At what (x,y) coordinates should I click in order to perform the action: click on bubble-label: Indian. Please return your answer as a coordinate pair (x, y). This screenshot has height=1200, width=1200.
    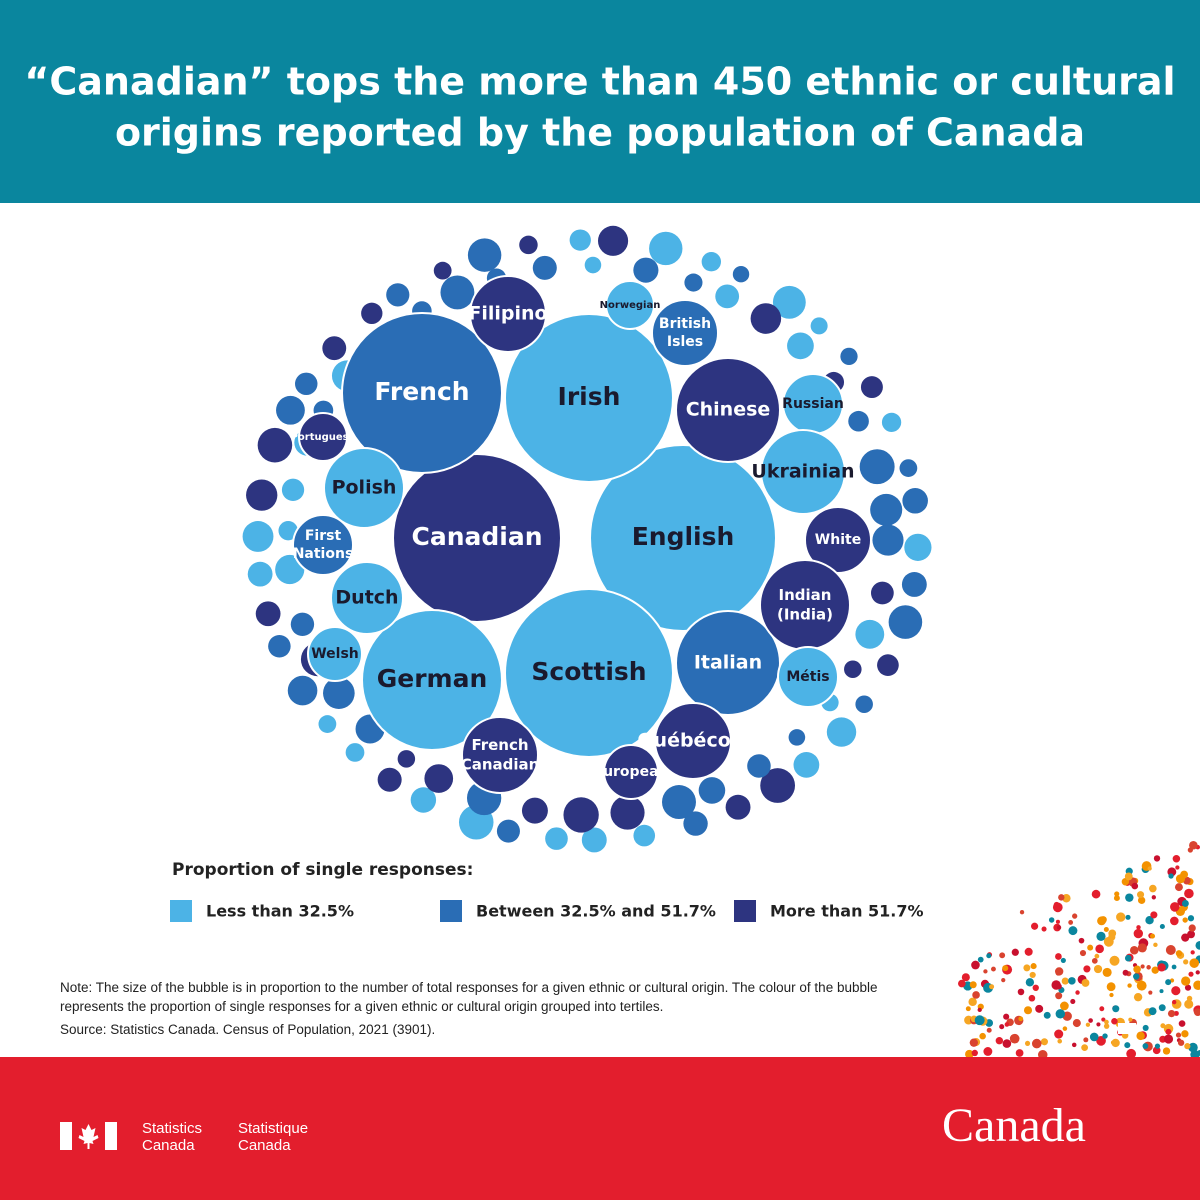
    Looking at the image, I should click on (805, 595).